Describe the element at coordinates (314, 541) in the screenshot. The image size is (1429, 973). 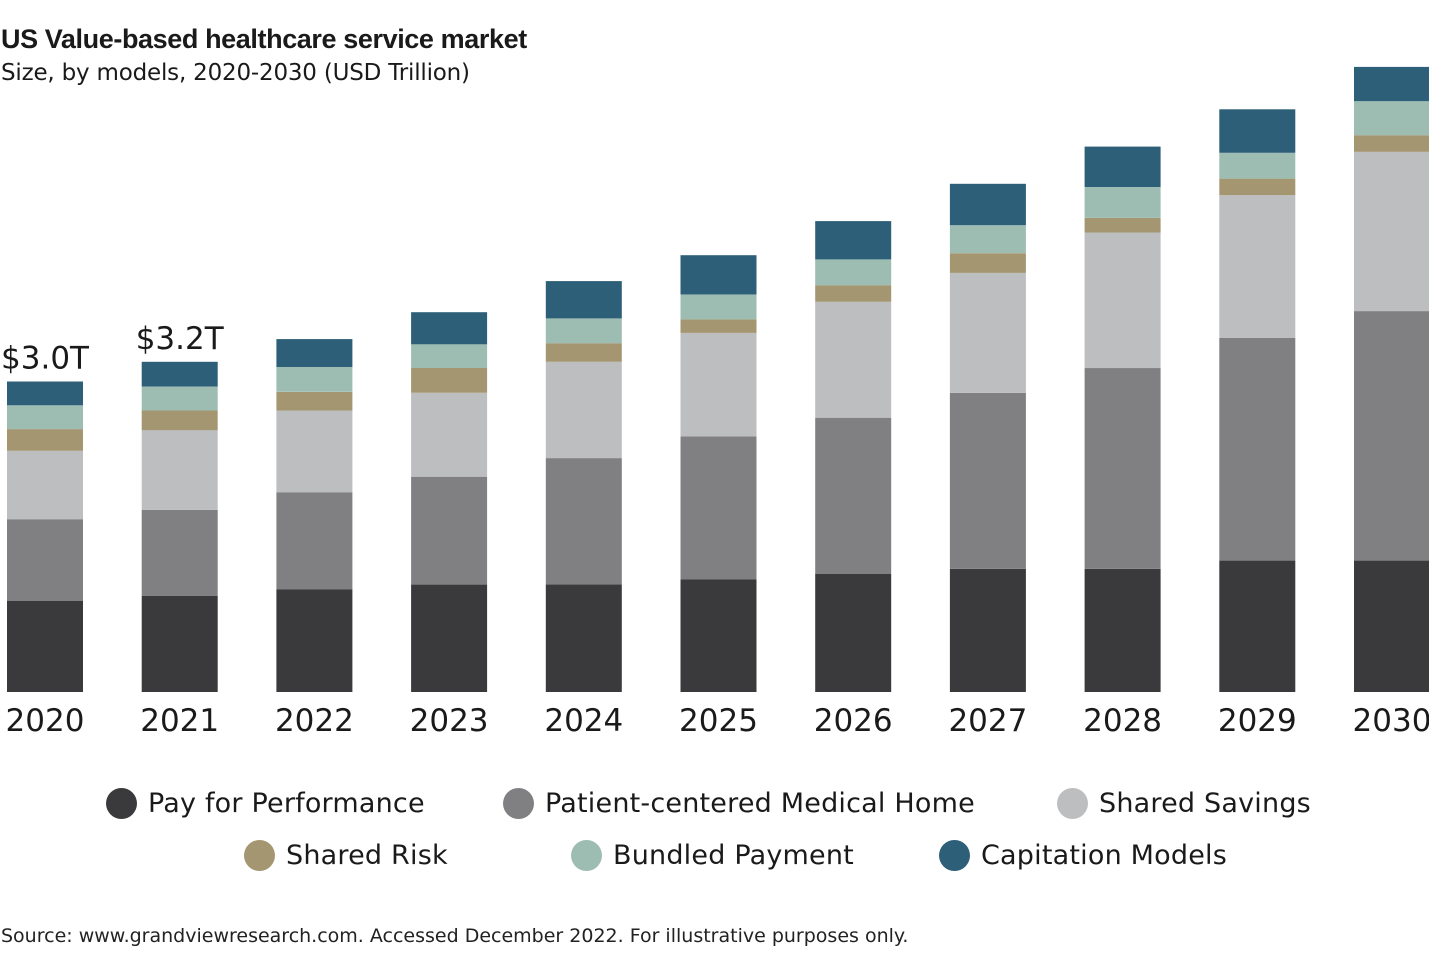
I see `bar-segment-2022-patient-centered-medical-home` at that location.